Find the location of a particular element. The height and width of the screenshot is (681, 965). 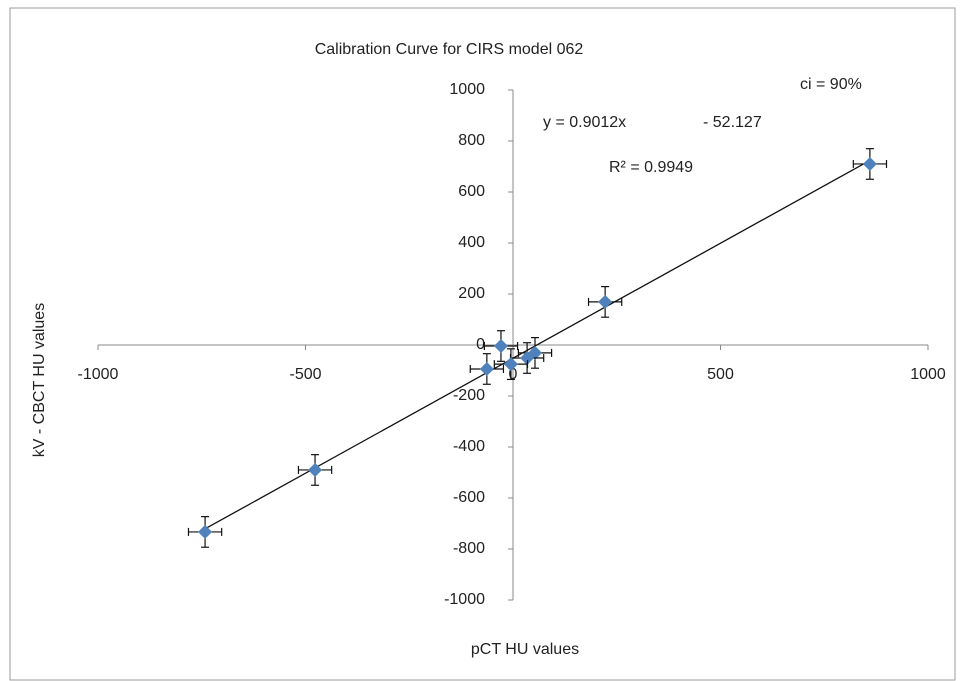

annotation: y = 0.9012x is located at coordinates (584, 122).